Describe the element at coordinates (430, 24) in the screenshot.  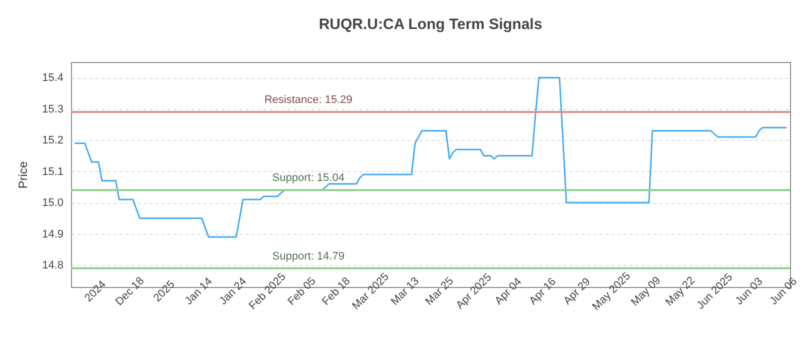
I see `chart-title: RUQR.U:CA Long Term Signals` at that location.